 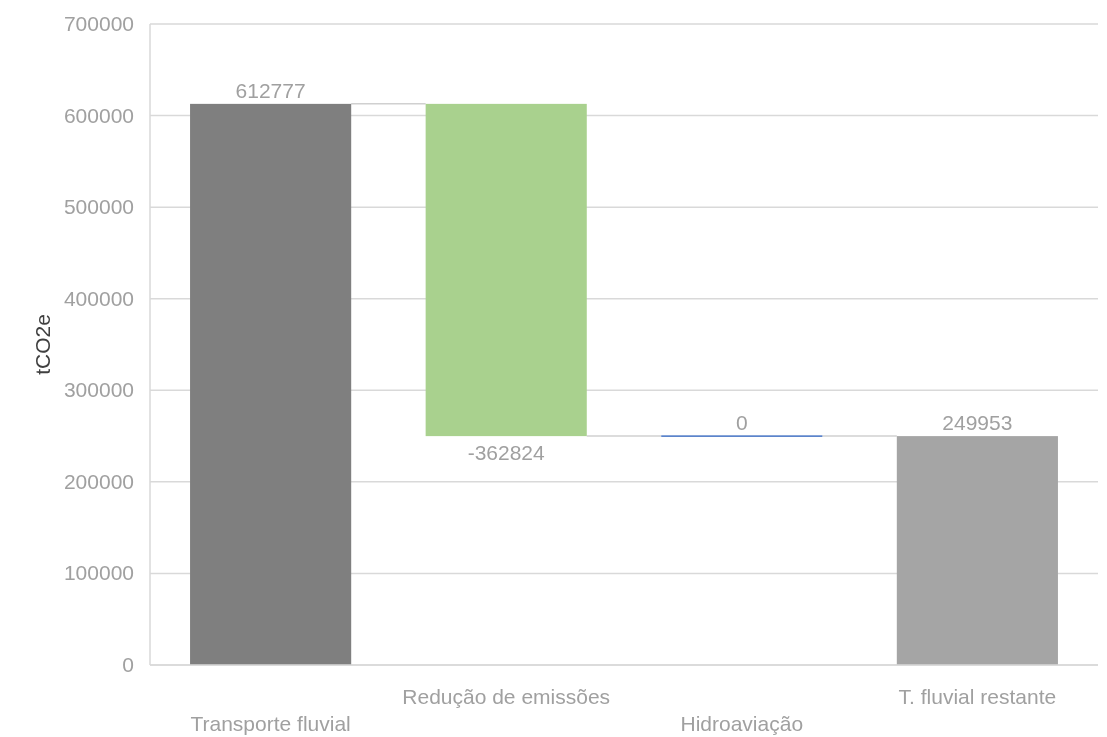 I want to click on y-tick-label: 500000, so click(x=98, y=207).